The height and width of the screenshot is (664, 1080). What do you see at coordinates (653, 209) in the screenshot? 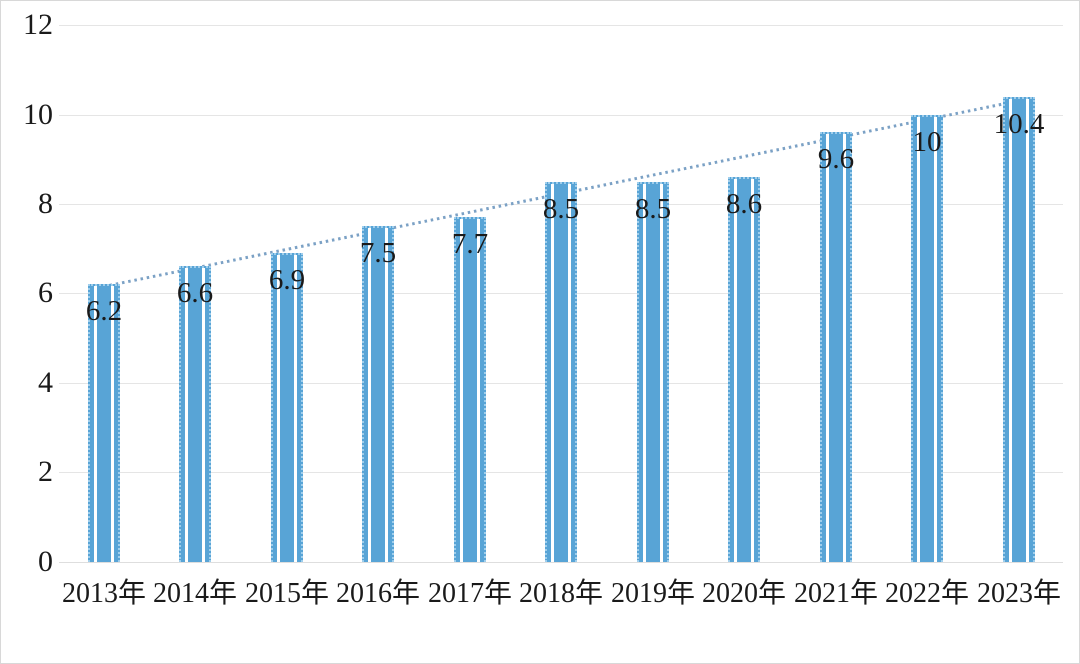
I see `bar-value-label-2019年: 8.5` at bounding box center [653, 209].